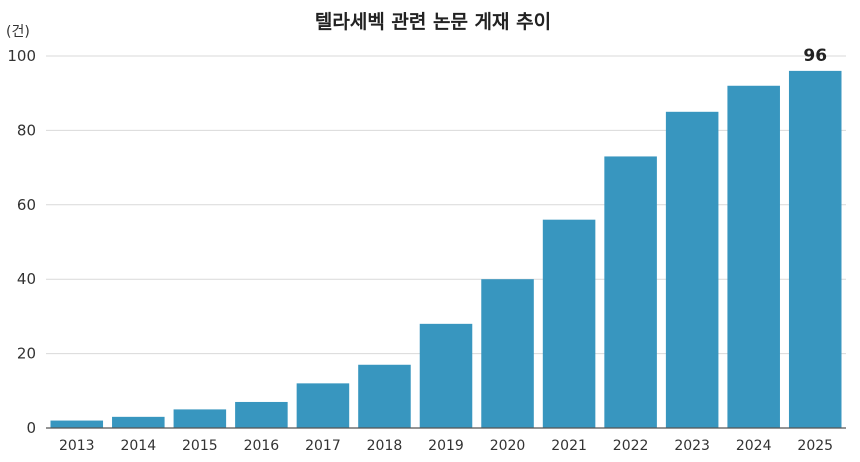  What do you see at coordinates (138, 446) in the screenshot?
I see `x-tick-label: 2014` at bounding box center [138, 446].